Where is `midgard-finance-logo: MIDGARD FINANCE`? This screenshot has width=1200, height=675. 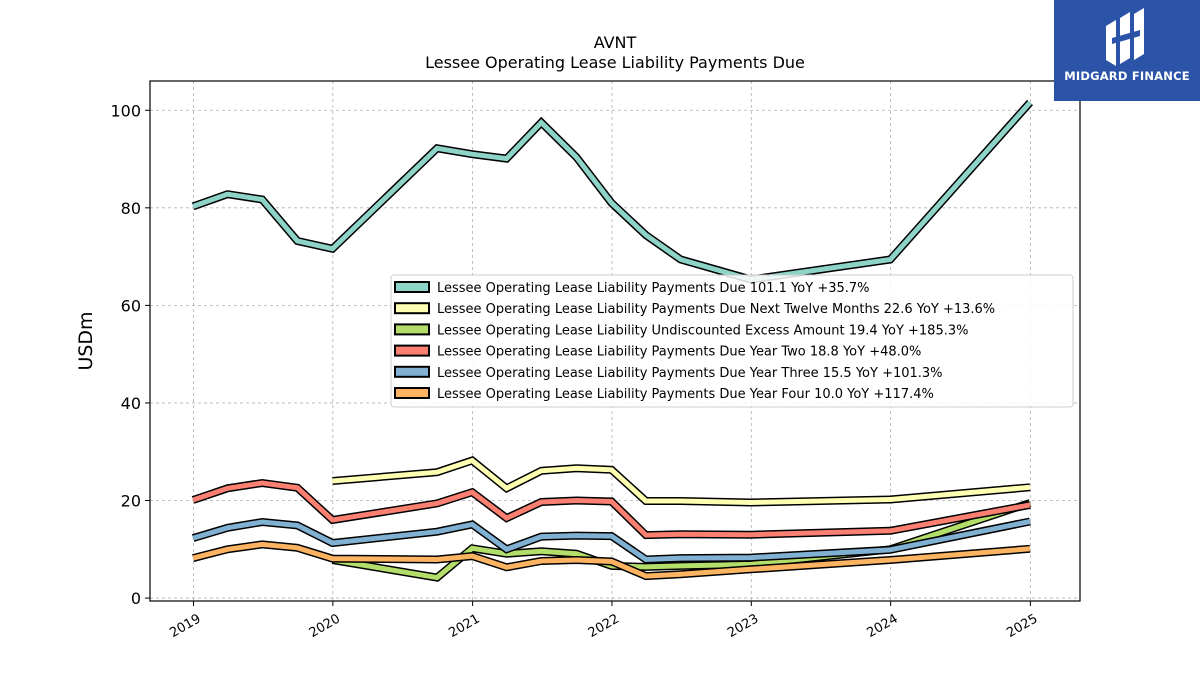 midgard-finance-logo: MIDGARD FINANCE is located at coordinates (1127, 50).